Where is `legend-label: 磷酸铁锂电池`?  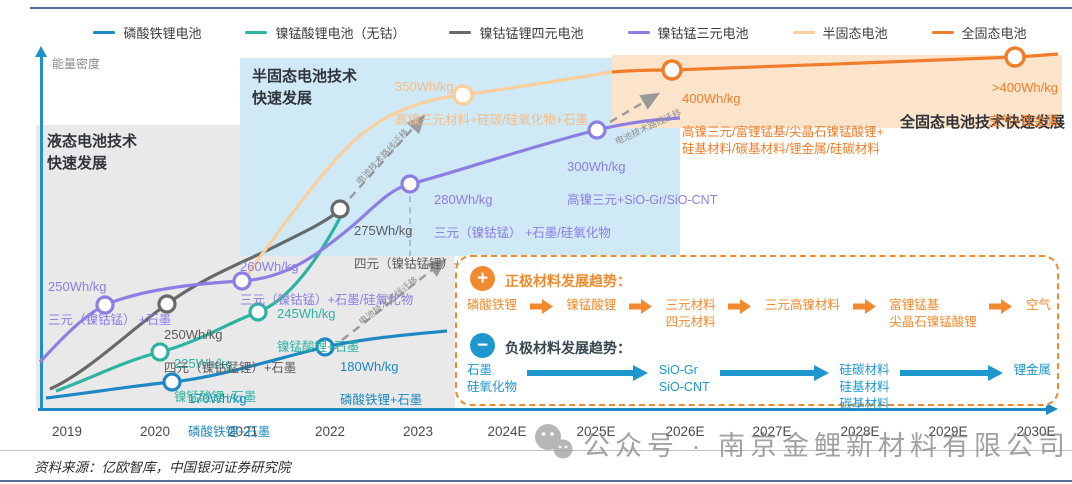 legend-label: 磷酸铁锂电池 is located at coordinates (162, 33).